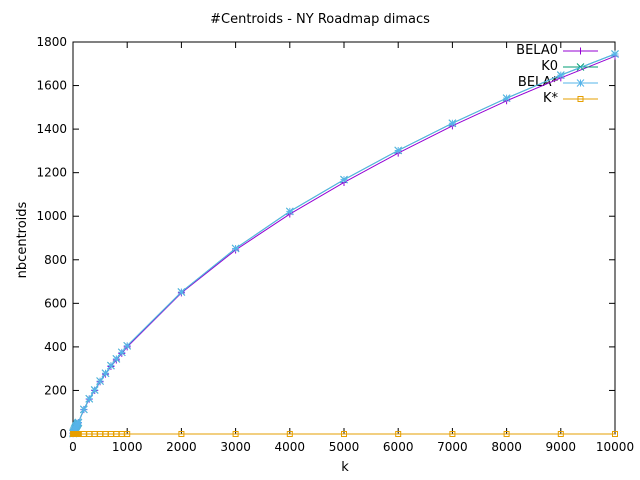 The image size is (640, 480). I want to click on x-tick-label: 5000, so click(344, 447).